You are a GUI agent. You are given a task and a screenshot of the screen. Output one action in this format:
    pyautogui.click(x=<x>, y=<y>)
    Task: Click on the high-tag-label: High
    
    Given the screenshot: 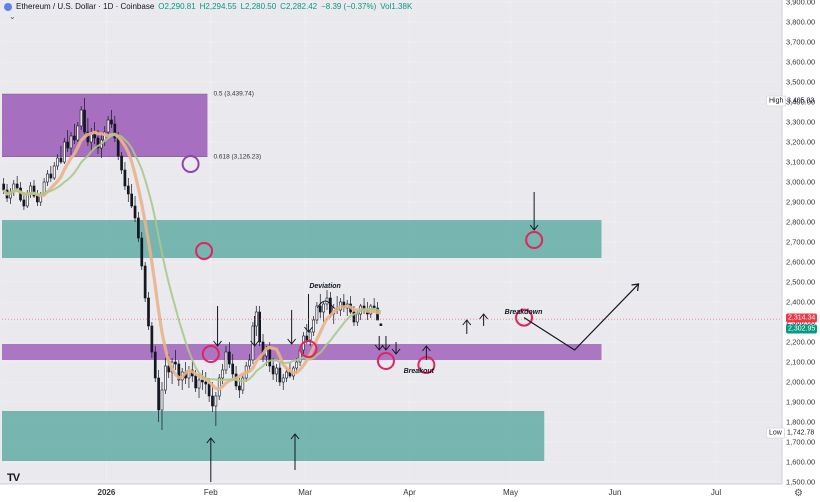 What is the action you would take?
    pyautogui.click(x=776, y=101)
    